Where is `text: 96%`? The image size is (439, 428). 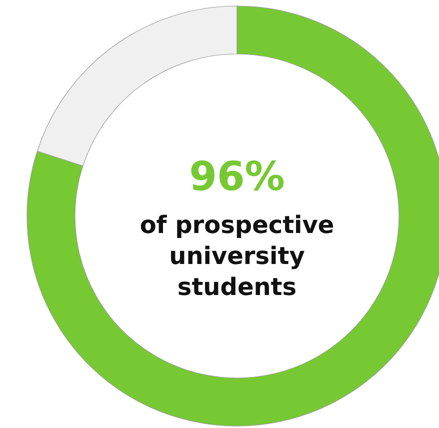 text: 96% is located at coordinates (237, 177).